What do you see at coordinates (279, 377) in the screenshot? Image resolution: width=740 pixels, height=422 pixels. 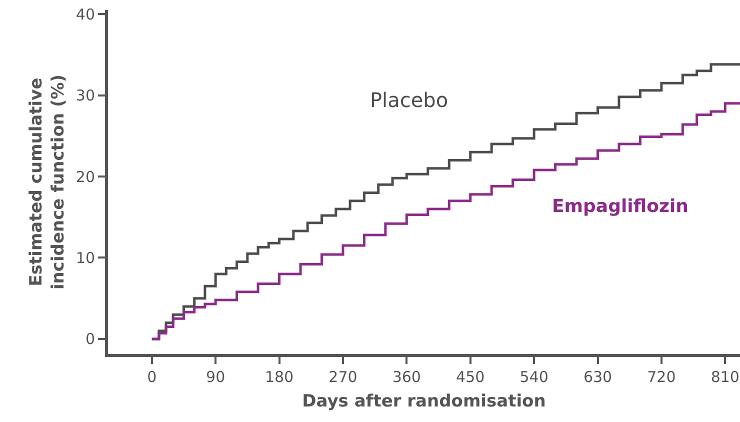 I see `x-tick-label: 180` at bounding box center [279, 377].